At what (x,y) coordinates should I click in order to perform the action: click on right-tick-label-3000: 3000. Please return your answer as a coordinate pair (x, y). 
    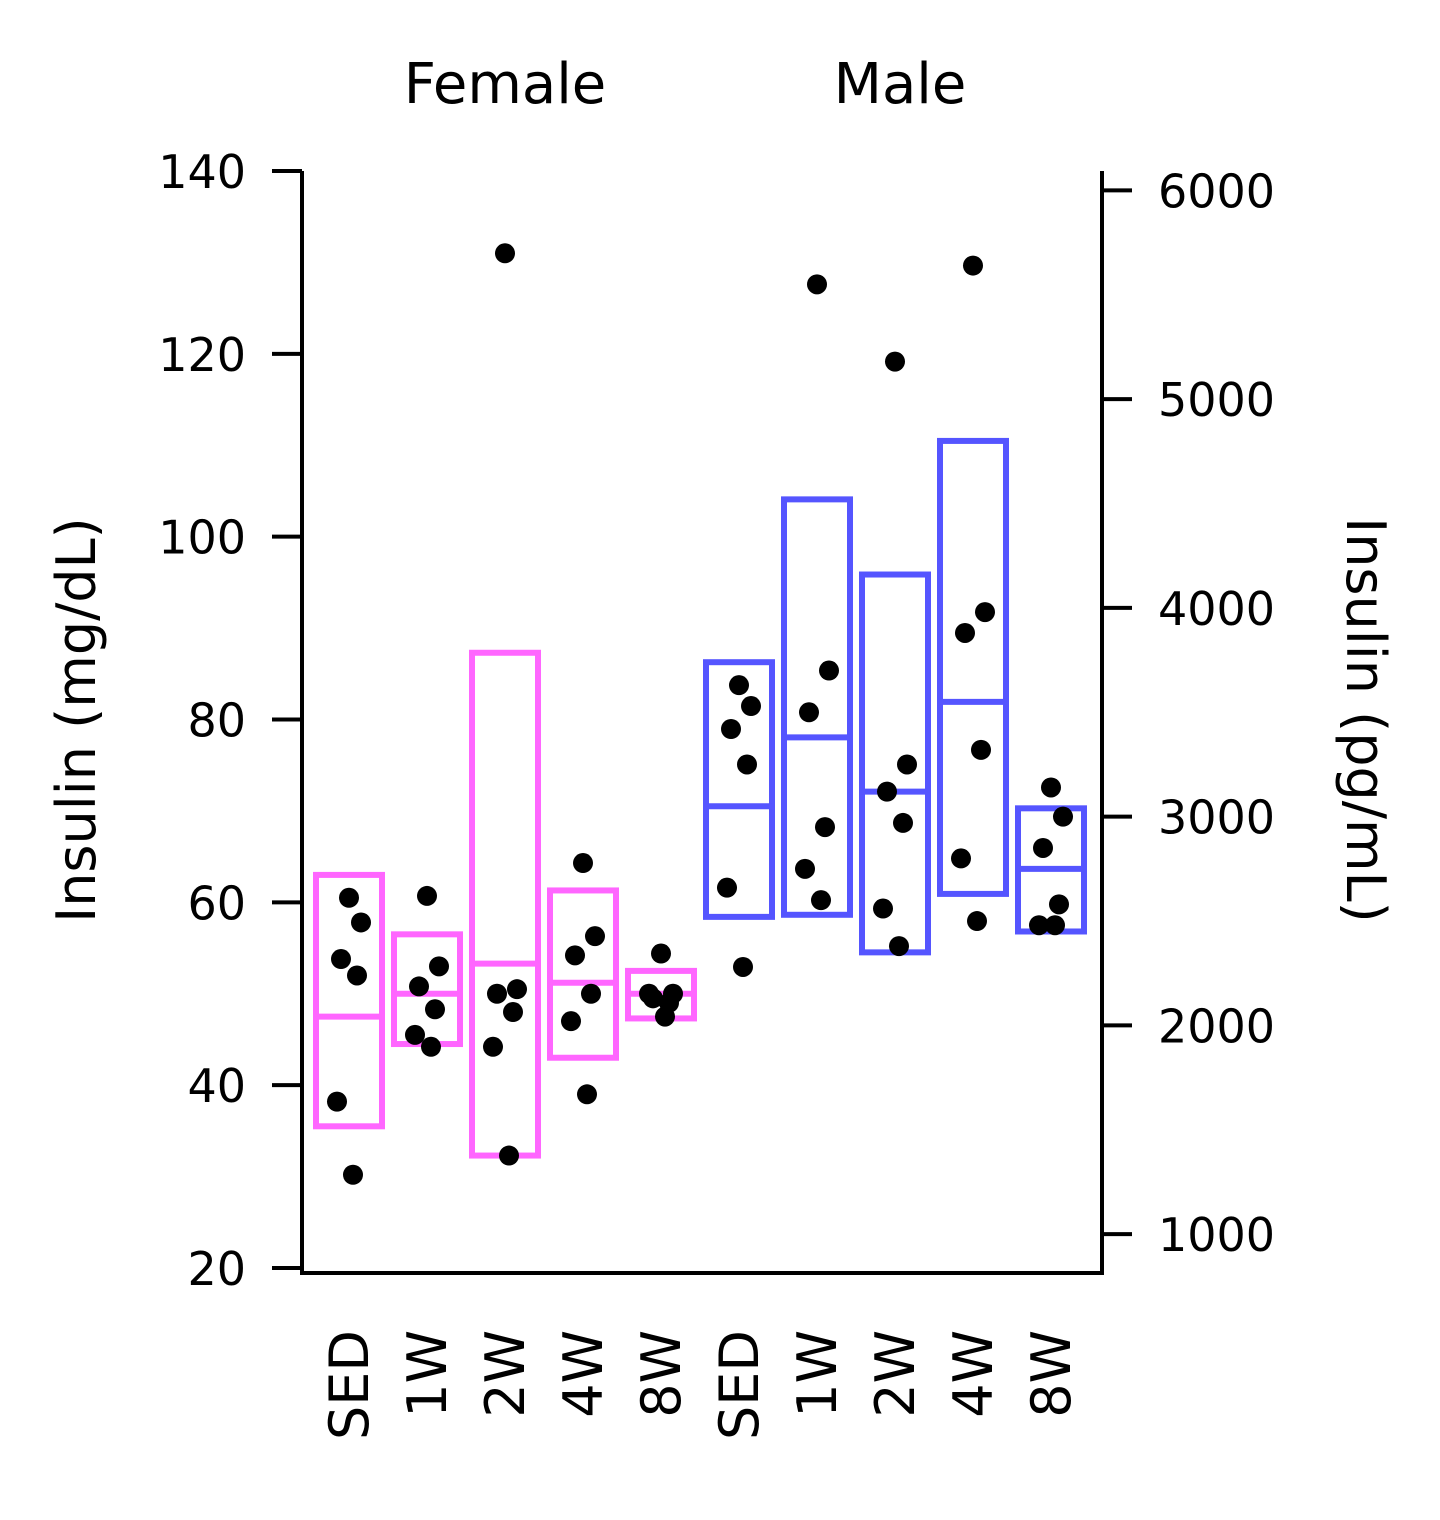
    Looking at the image, I should click on (1216, 818).